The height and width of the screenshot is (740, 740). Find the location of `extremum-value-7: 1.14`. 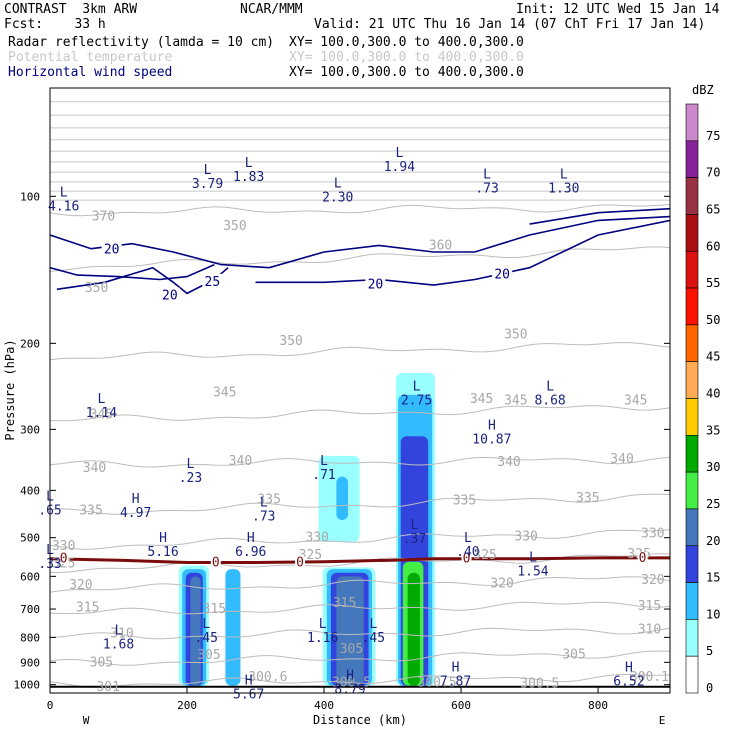

extremum-value-7: 1.14 is located at coordinates (101, 413).